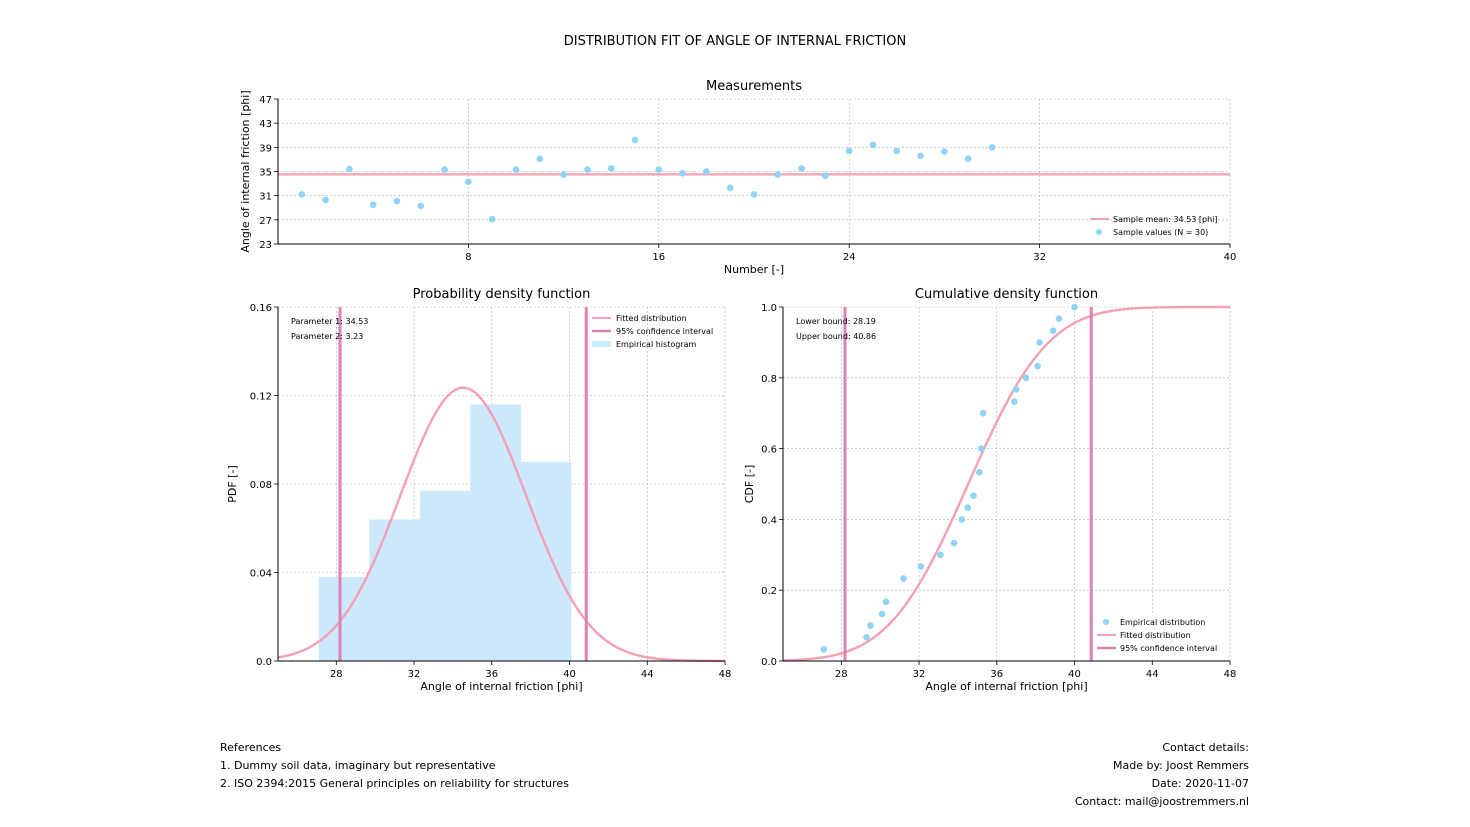 The width and height of the screenshot is (1470, 827). What do you see at coordinates (232, 483) in the screenshot?
I see `y-axis-label: PDF [-]` at bounding box center [232, 483].